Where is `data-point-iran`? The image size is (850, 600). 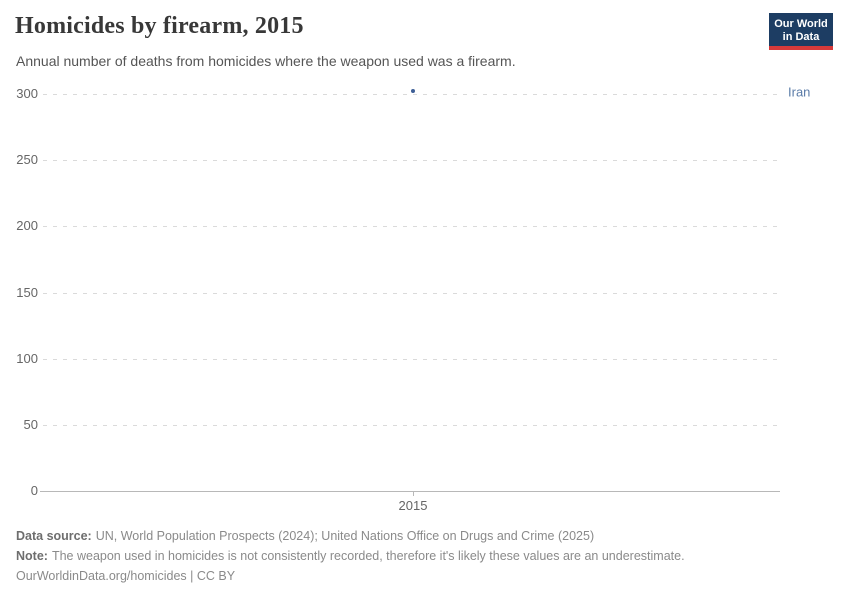 data-point-iran is located at coordinates (413, 91).